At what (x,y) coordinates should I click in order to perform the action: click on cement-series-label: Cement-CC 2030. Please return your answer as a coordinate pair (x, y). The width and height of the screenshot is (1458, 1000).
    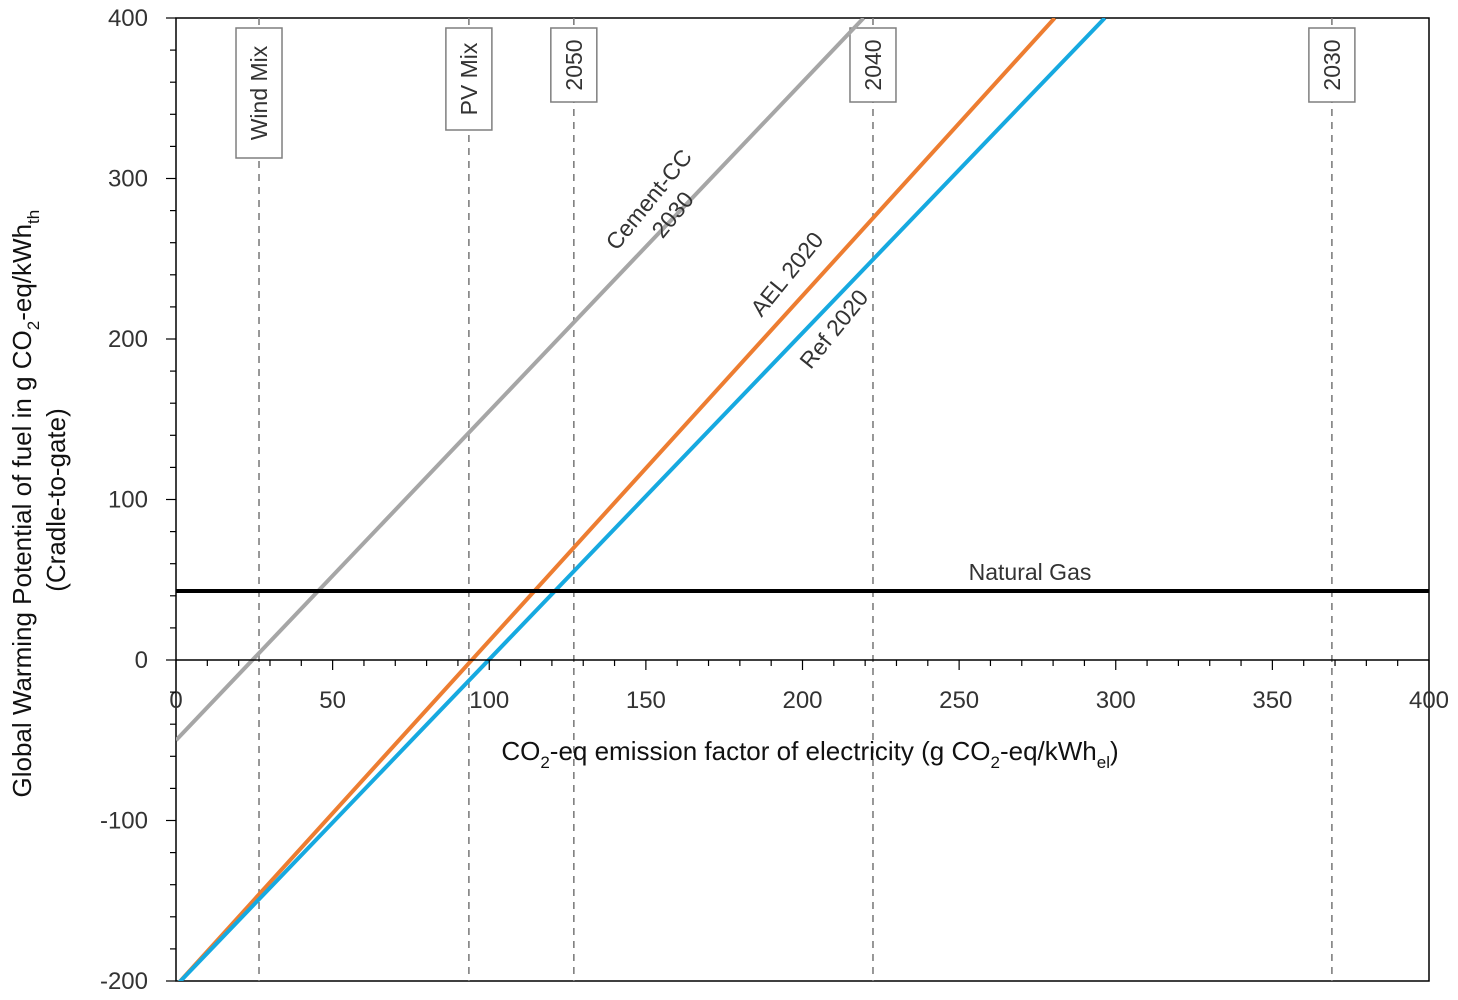
    Looking at the image, I should click on (661, 205).